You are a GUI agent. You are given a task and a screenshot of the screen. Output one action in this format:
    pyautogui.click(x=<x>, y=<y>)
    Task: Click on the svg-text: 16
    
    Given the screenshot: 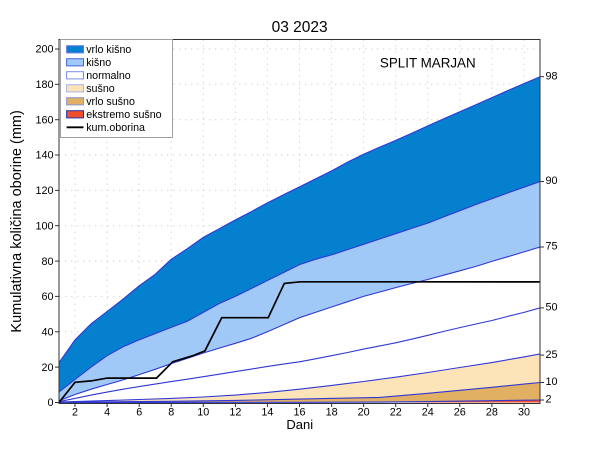 What is the action you would take?
    pyautogui.click(x=299, y=412)
    